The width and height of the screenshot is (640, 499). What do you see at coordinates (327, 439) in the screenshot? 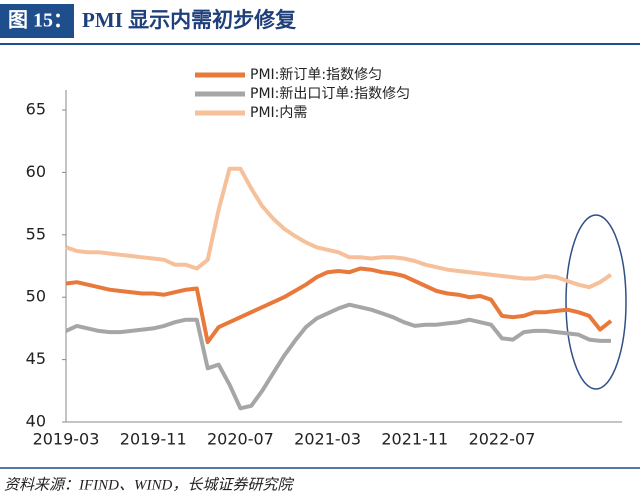
I see `x-tick-label: 2021-03` at bounding box center [327, 439].